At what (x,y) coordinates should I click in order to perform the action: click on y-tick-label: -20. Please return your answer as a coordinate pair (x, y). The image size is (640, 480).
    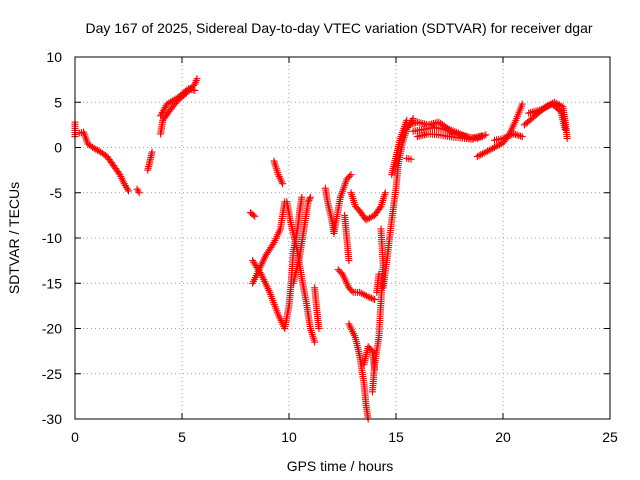
    Looking at the image, I should click on (52, 329).